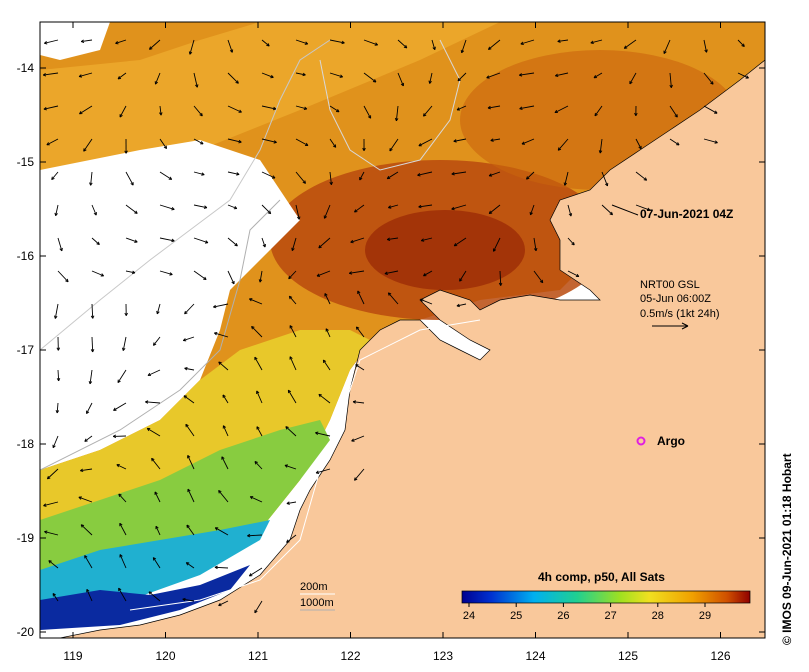  Describe the element at coordinates (72, 656) in the screenshot. I see `lon-tick-label: 119` at that location.